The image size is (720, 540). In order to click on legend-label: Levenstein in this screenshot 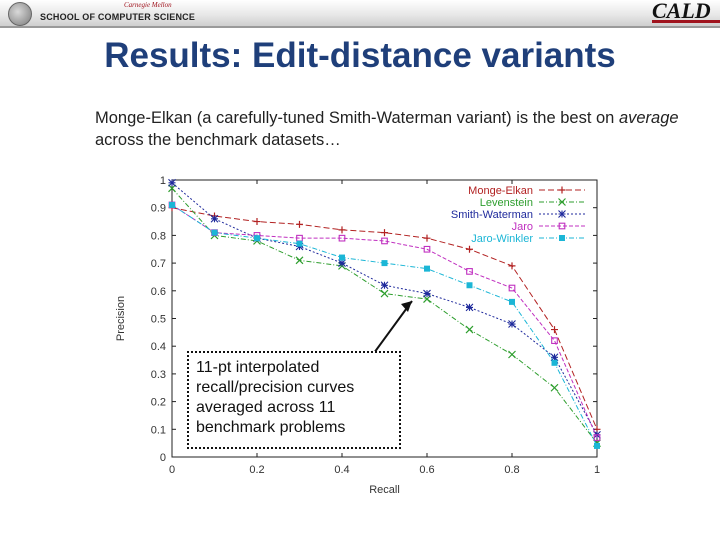, I will do `click(506, 203)`.